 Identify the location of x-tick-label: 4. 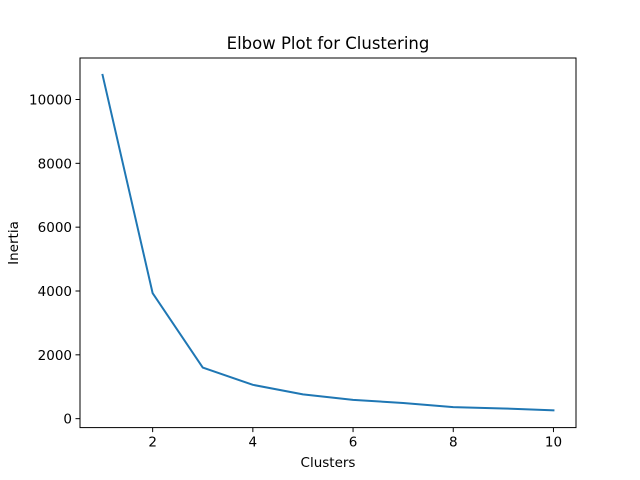
(253, 443).